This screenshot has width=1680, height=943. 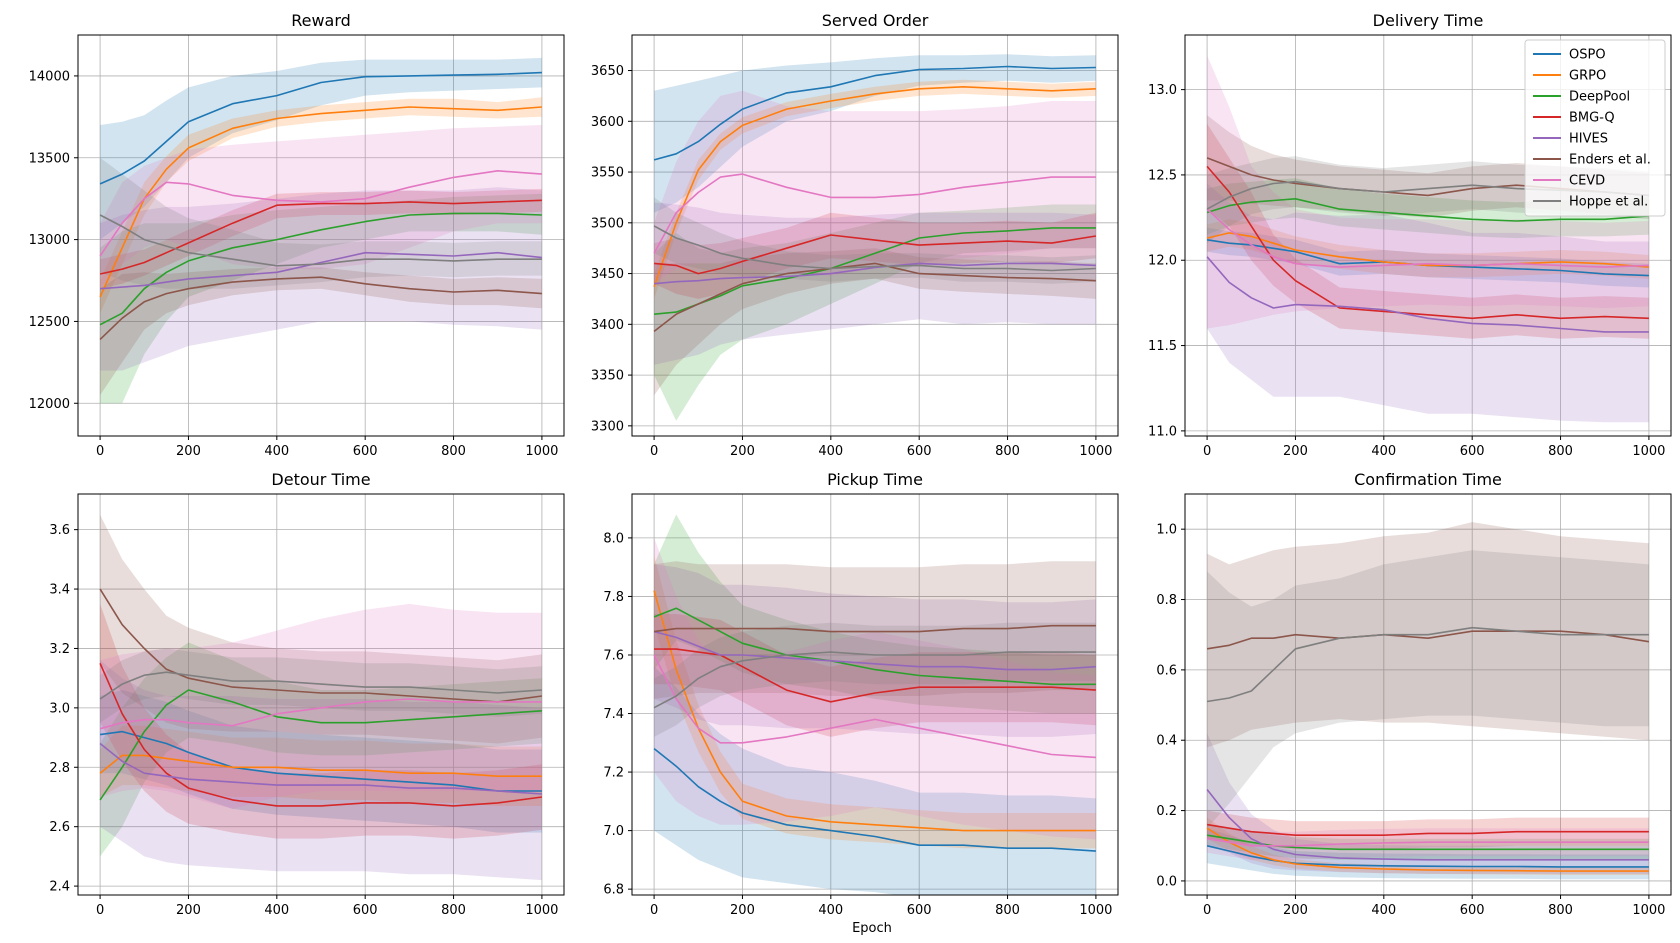 I want to click on band-served-order-ospo, so click(x=875, y=133).